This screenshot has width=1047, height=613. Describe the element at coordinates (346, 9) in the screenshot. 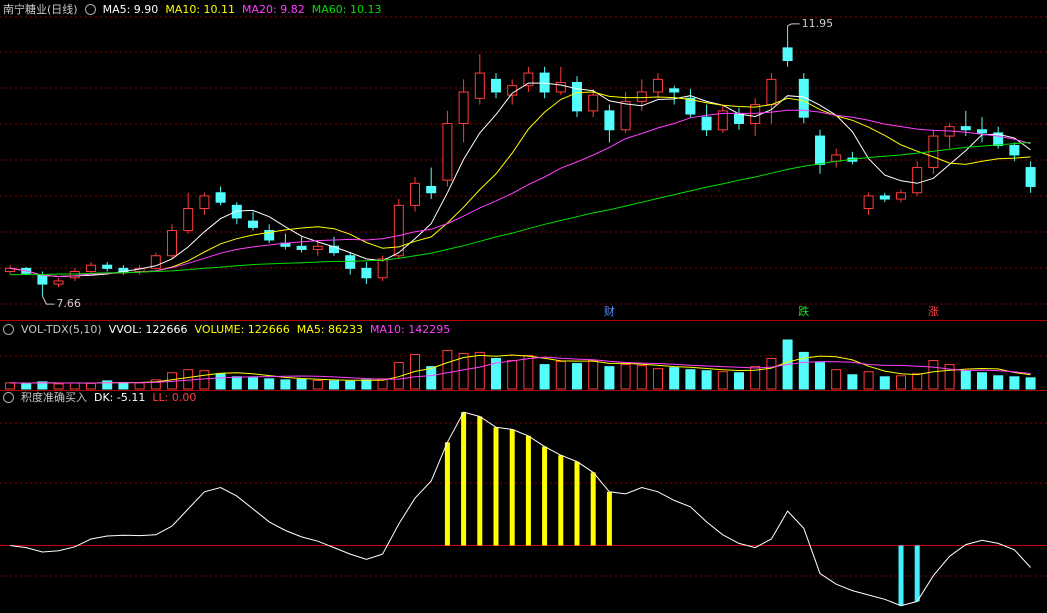

I see `legend-entry: MA60: 10.13` at that location.